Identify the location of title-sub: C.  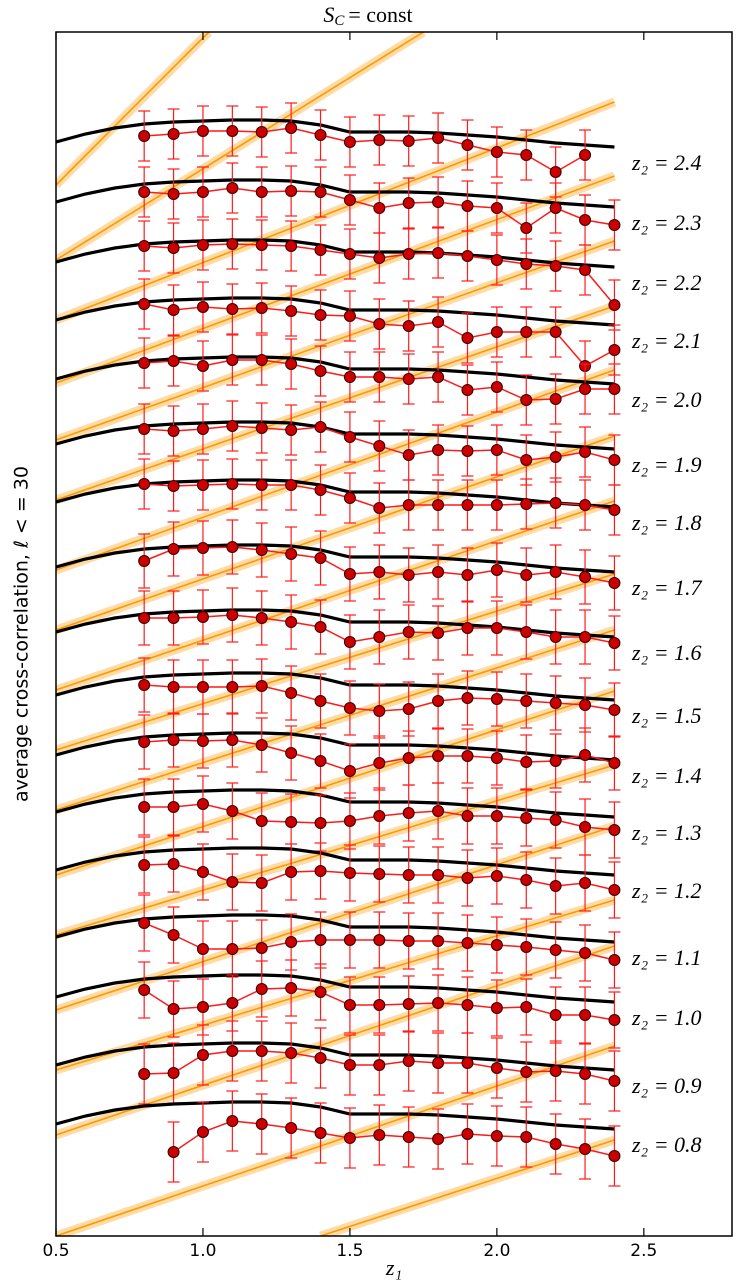
(339, 21).